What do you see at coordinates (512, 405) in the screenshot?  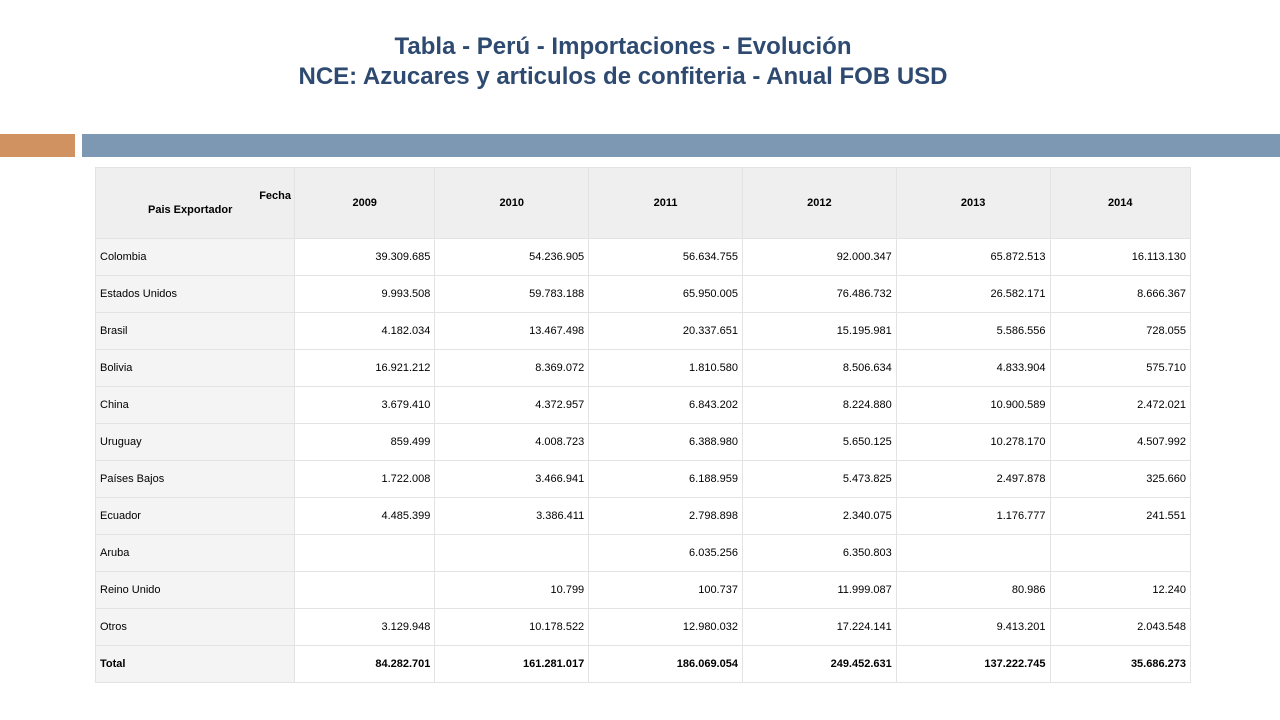 I see `value-cell: 4.372.957` at bounding box center [512, 405].